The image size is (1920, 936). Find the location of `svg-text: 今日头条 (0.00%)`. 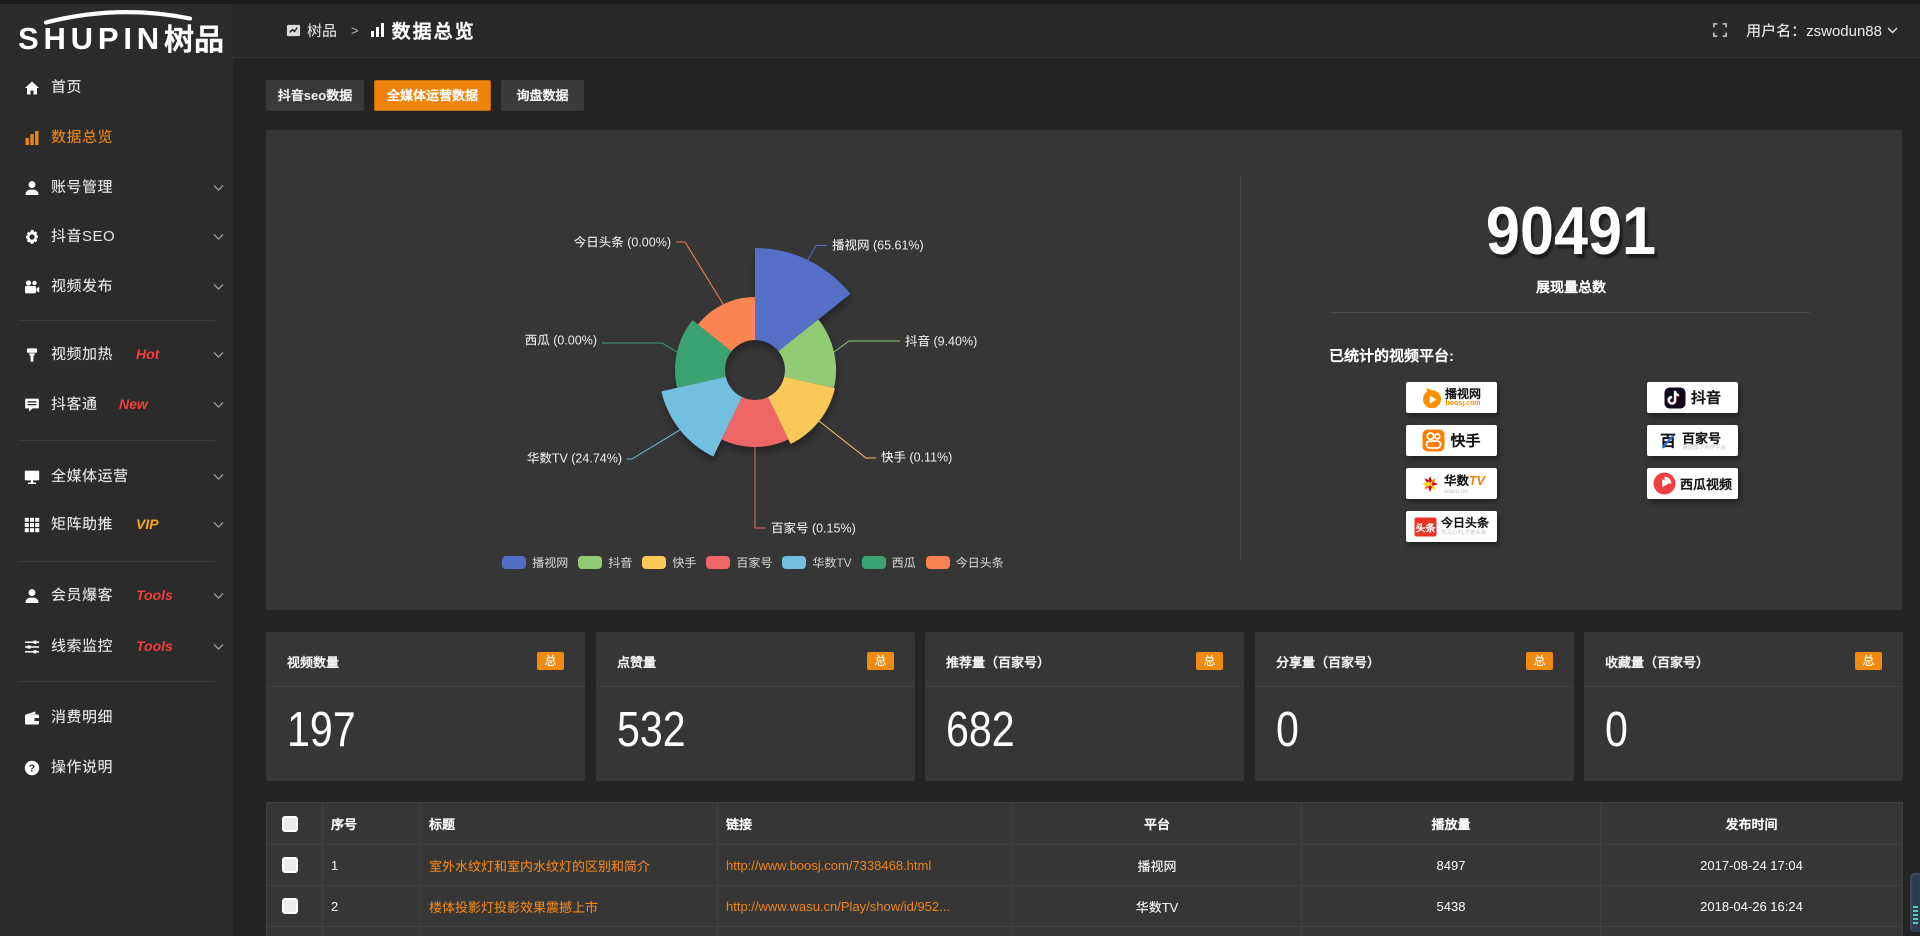

svg-text: 今日头条 (0.00%) is located at coordinates (622, 243).